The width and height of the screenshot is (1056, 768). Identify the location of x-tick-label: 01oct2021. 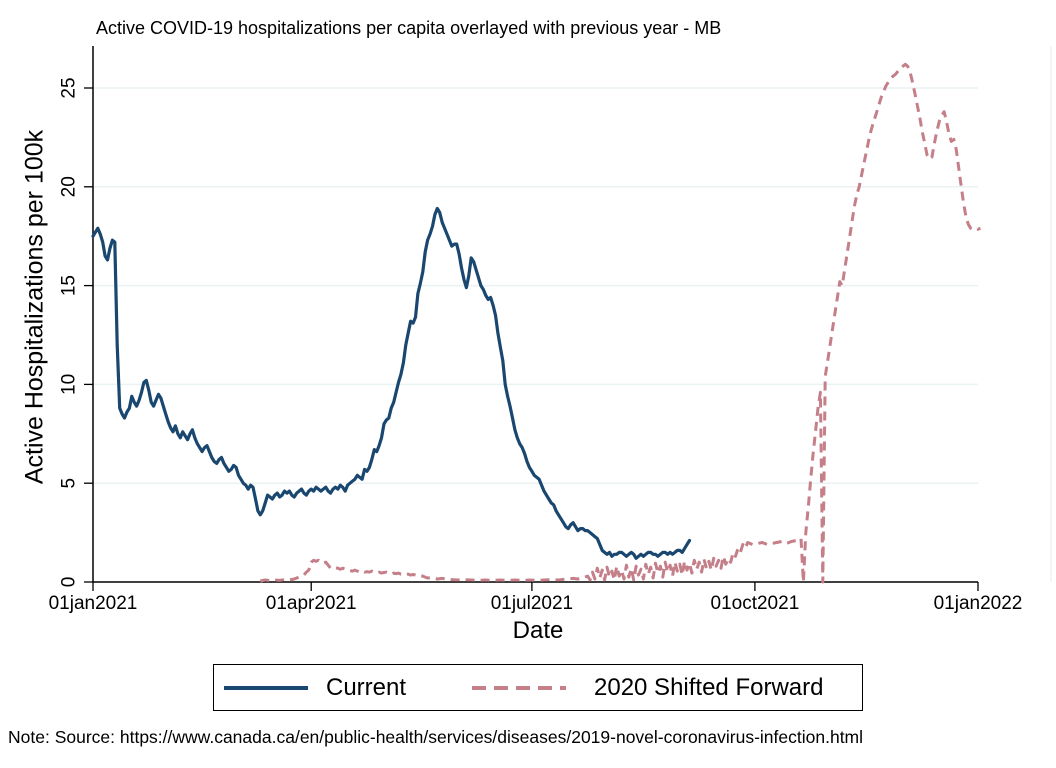
(755, 603).